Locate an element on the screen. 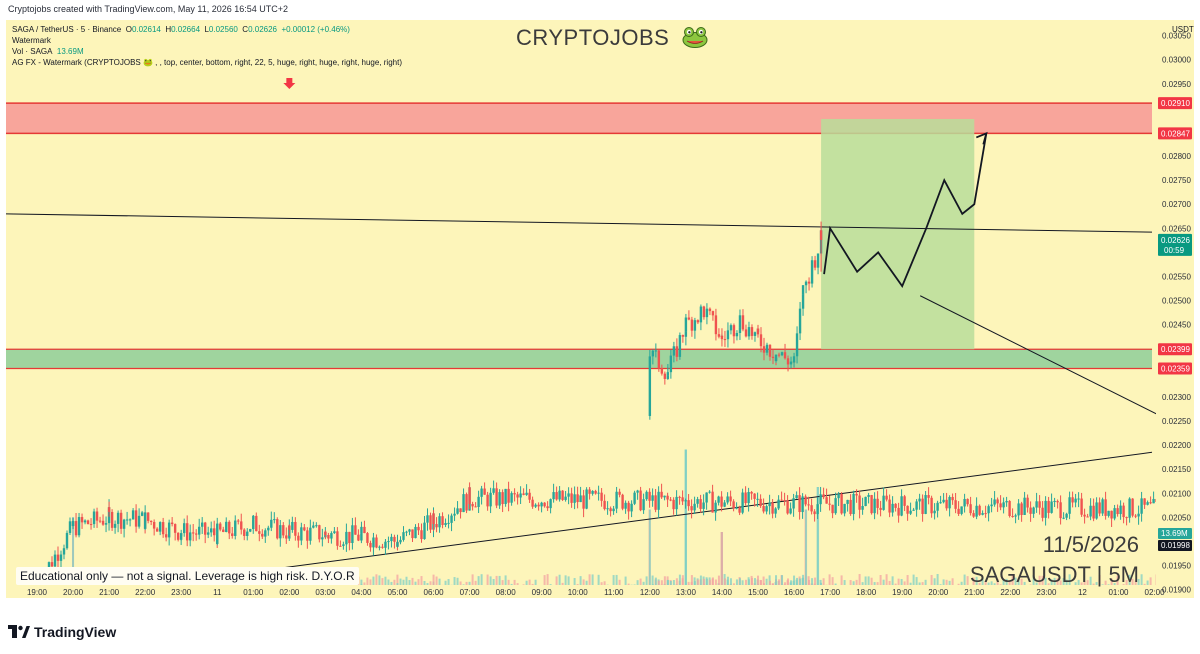 The height and width of the screenshot is (654, 1200). resistance-zone is located at coordinates (579, 118).